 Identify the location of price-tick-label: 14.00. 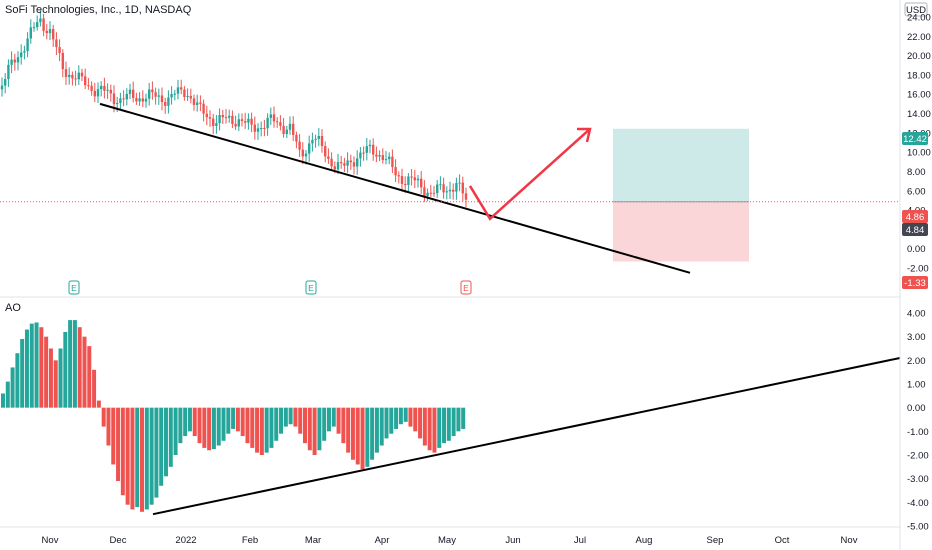
(919, 114).